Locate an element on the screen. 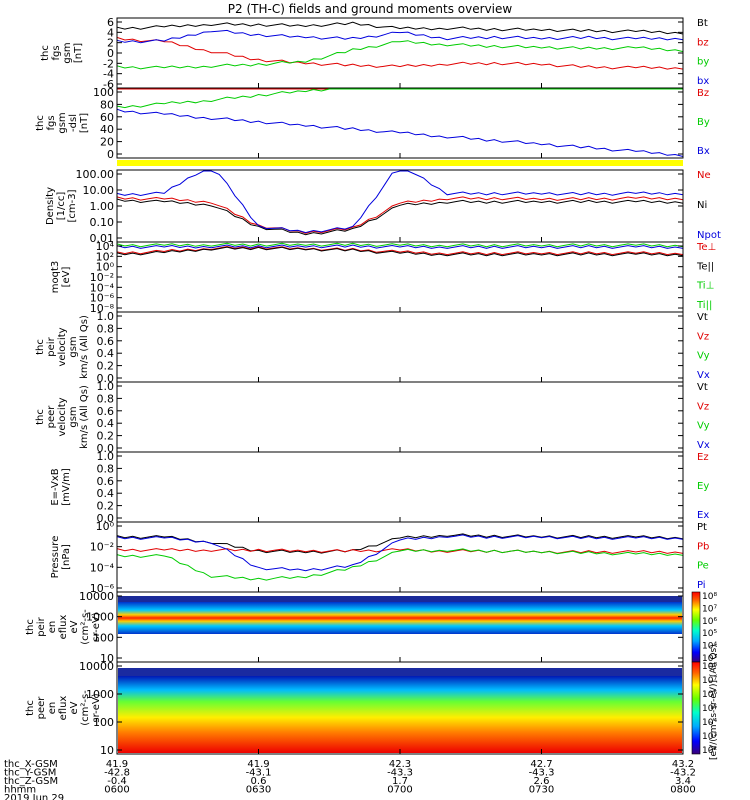 The width and height of the screenshot is (750, 800). legend-peer-velocity-Vy: Vy is located at coordinates (703, 426).